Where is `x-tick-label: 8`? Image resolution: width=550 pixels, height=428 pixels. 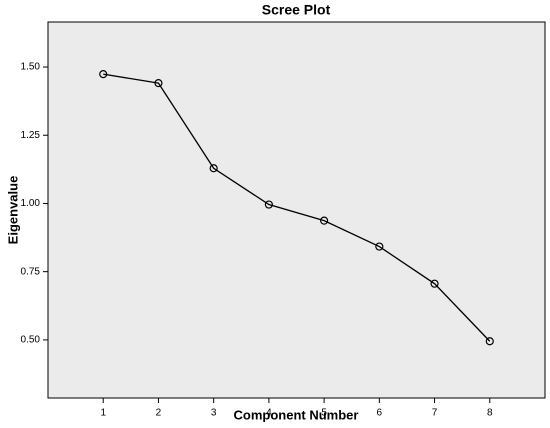 x-tick-label: 8 is located at coordinates (490, 413).